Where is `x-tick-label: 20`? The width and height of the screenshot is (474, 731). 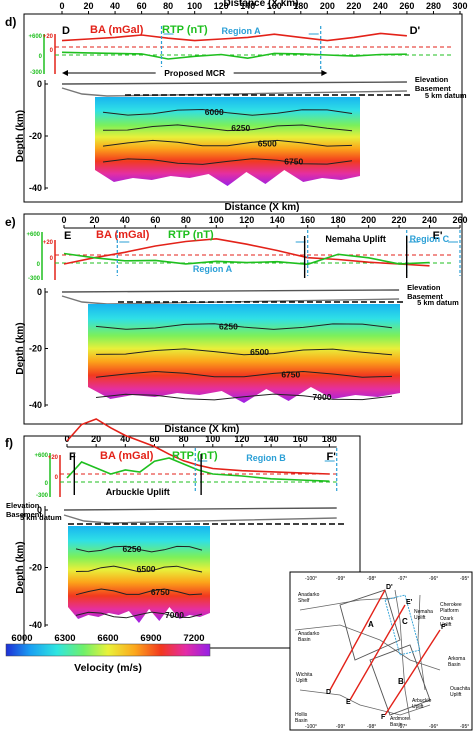 x-tick-label: 20 is located at coordinates (96, 439).